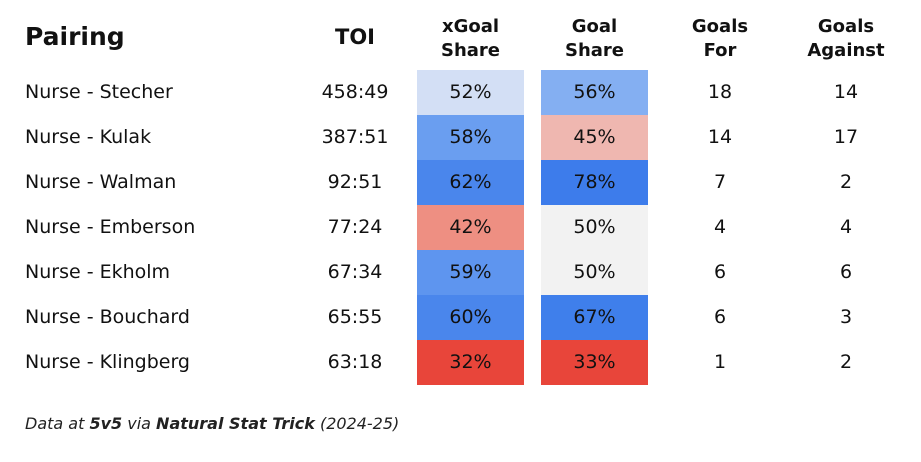 The image size is (921, 462). I want to click on header-line: TOI, so click(355, 37).